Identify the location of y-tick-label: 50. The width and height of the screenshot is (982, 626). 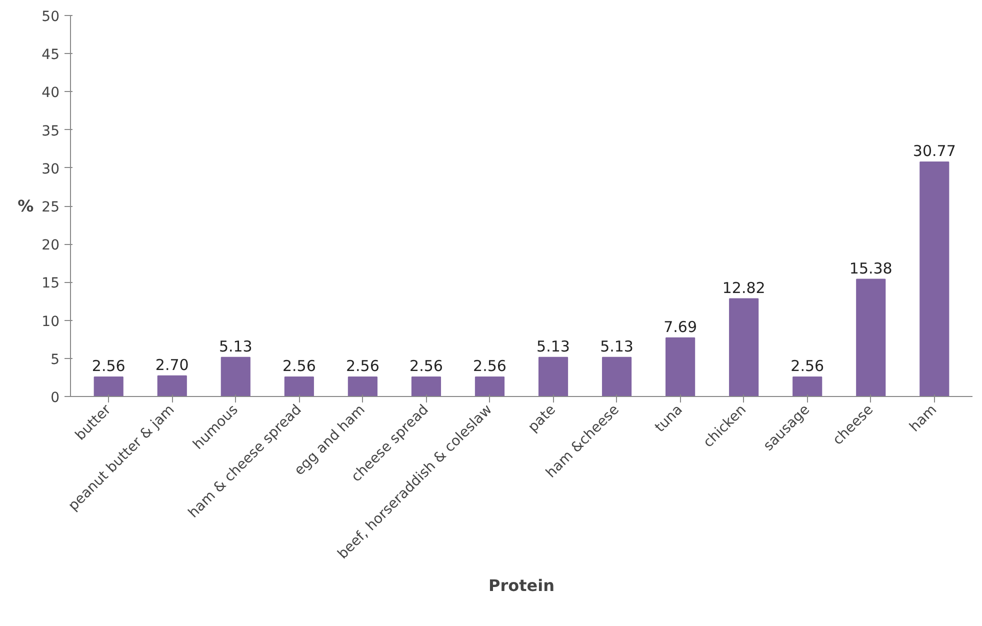
(51, 17).